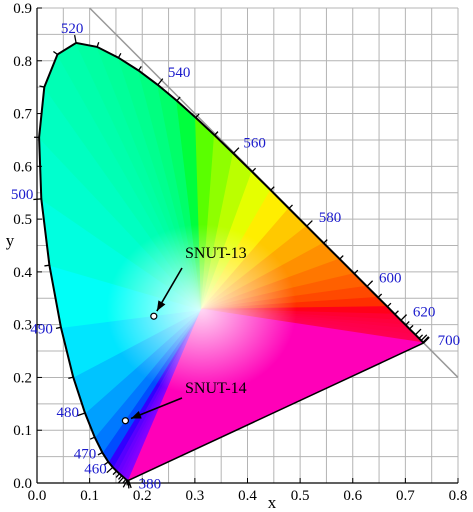 This screenshot has height=512, width=473. Describe the element at coordinates (142, 496) in the screenshot. I see `x-tick-label: 0.2` at that location.